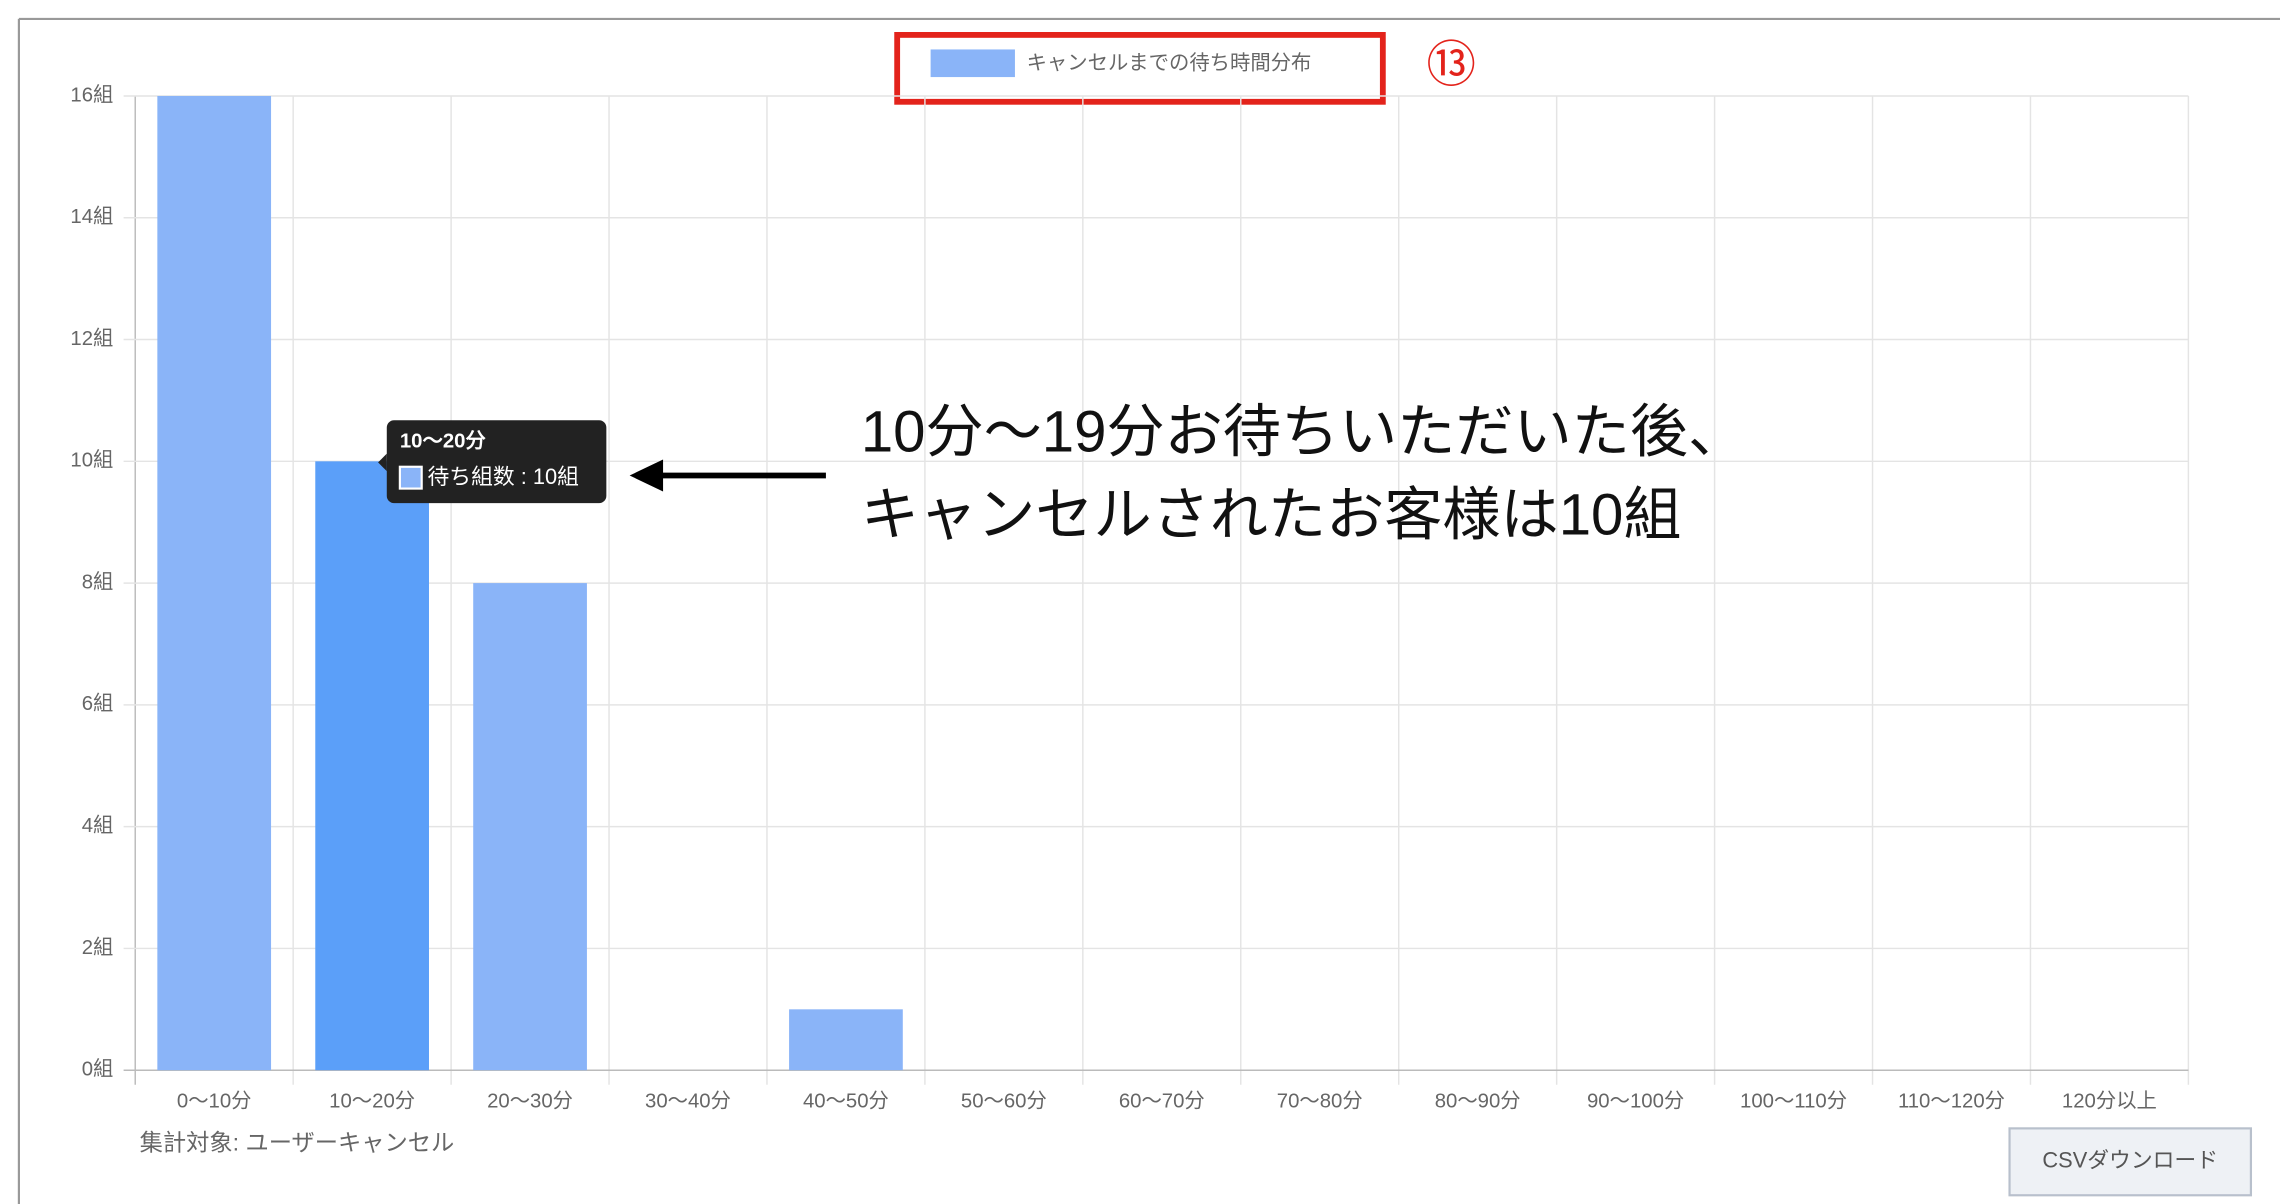 The height and width of the screenshot is (1204, 2280). What do you see at coordinates (1320, 1101) in the screenshot?
I see `x-tick-label: 70〜80分` at bounding box center [1320, 1101].